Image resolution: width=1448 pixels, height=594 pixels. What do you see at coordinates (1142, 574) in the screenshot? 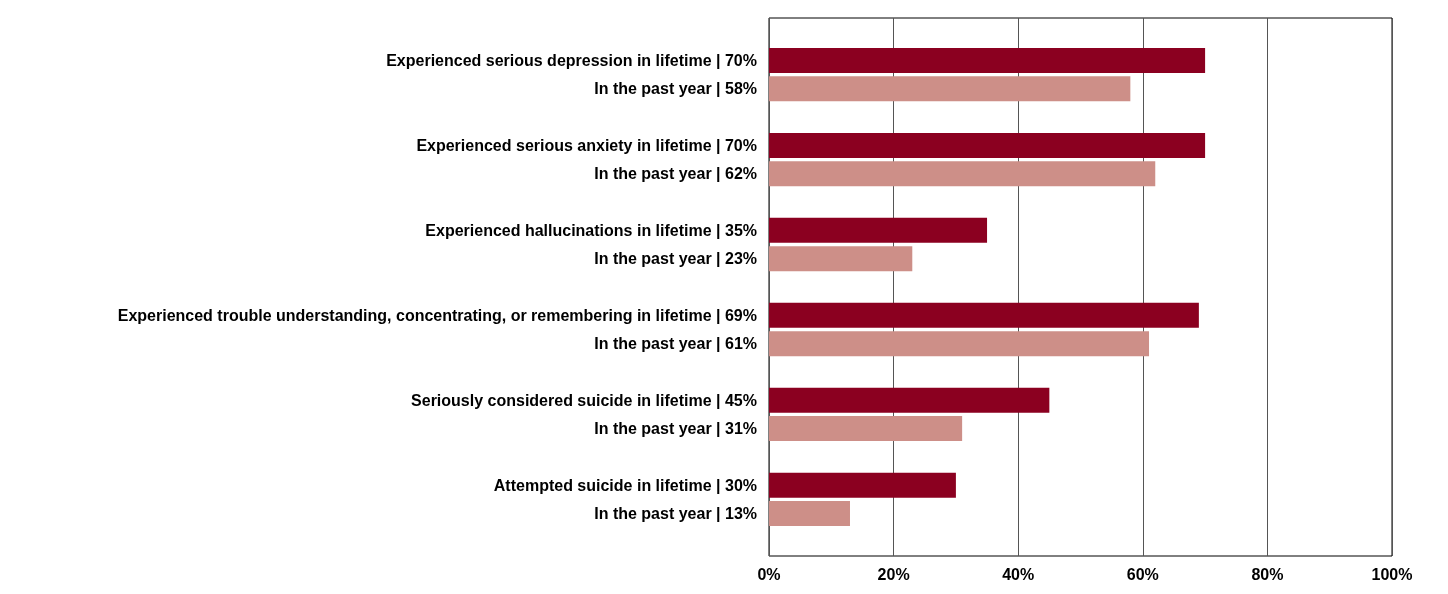
I see `x-tick-label: 60%` at bounding box center [1142, 574].